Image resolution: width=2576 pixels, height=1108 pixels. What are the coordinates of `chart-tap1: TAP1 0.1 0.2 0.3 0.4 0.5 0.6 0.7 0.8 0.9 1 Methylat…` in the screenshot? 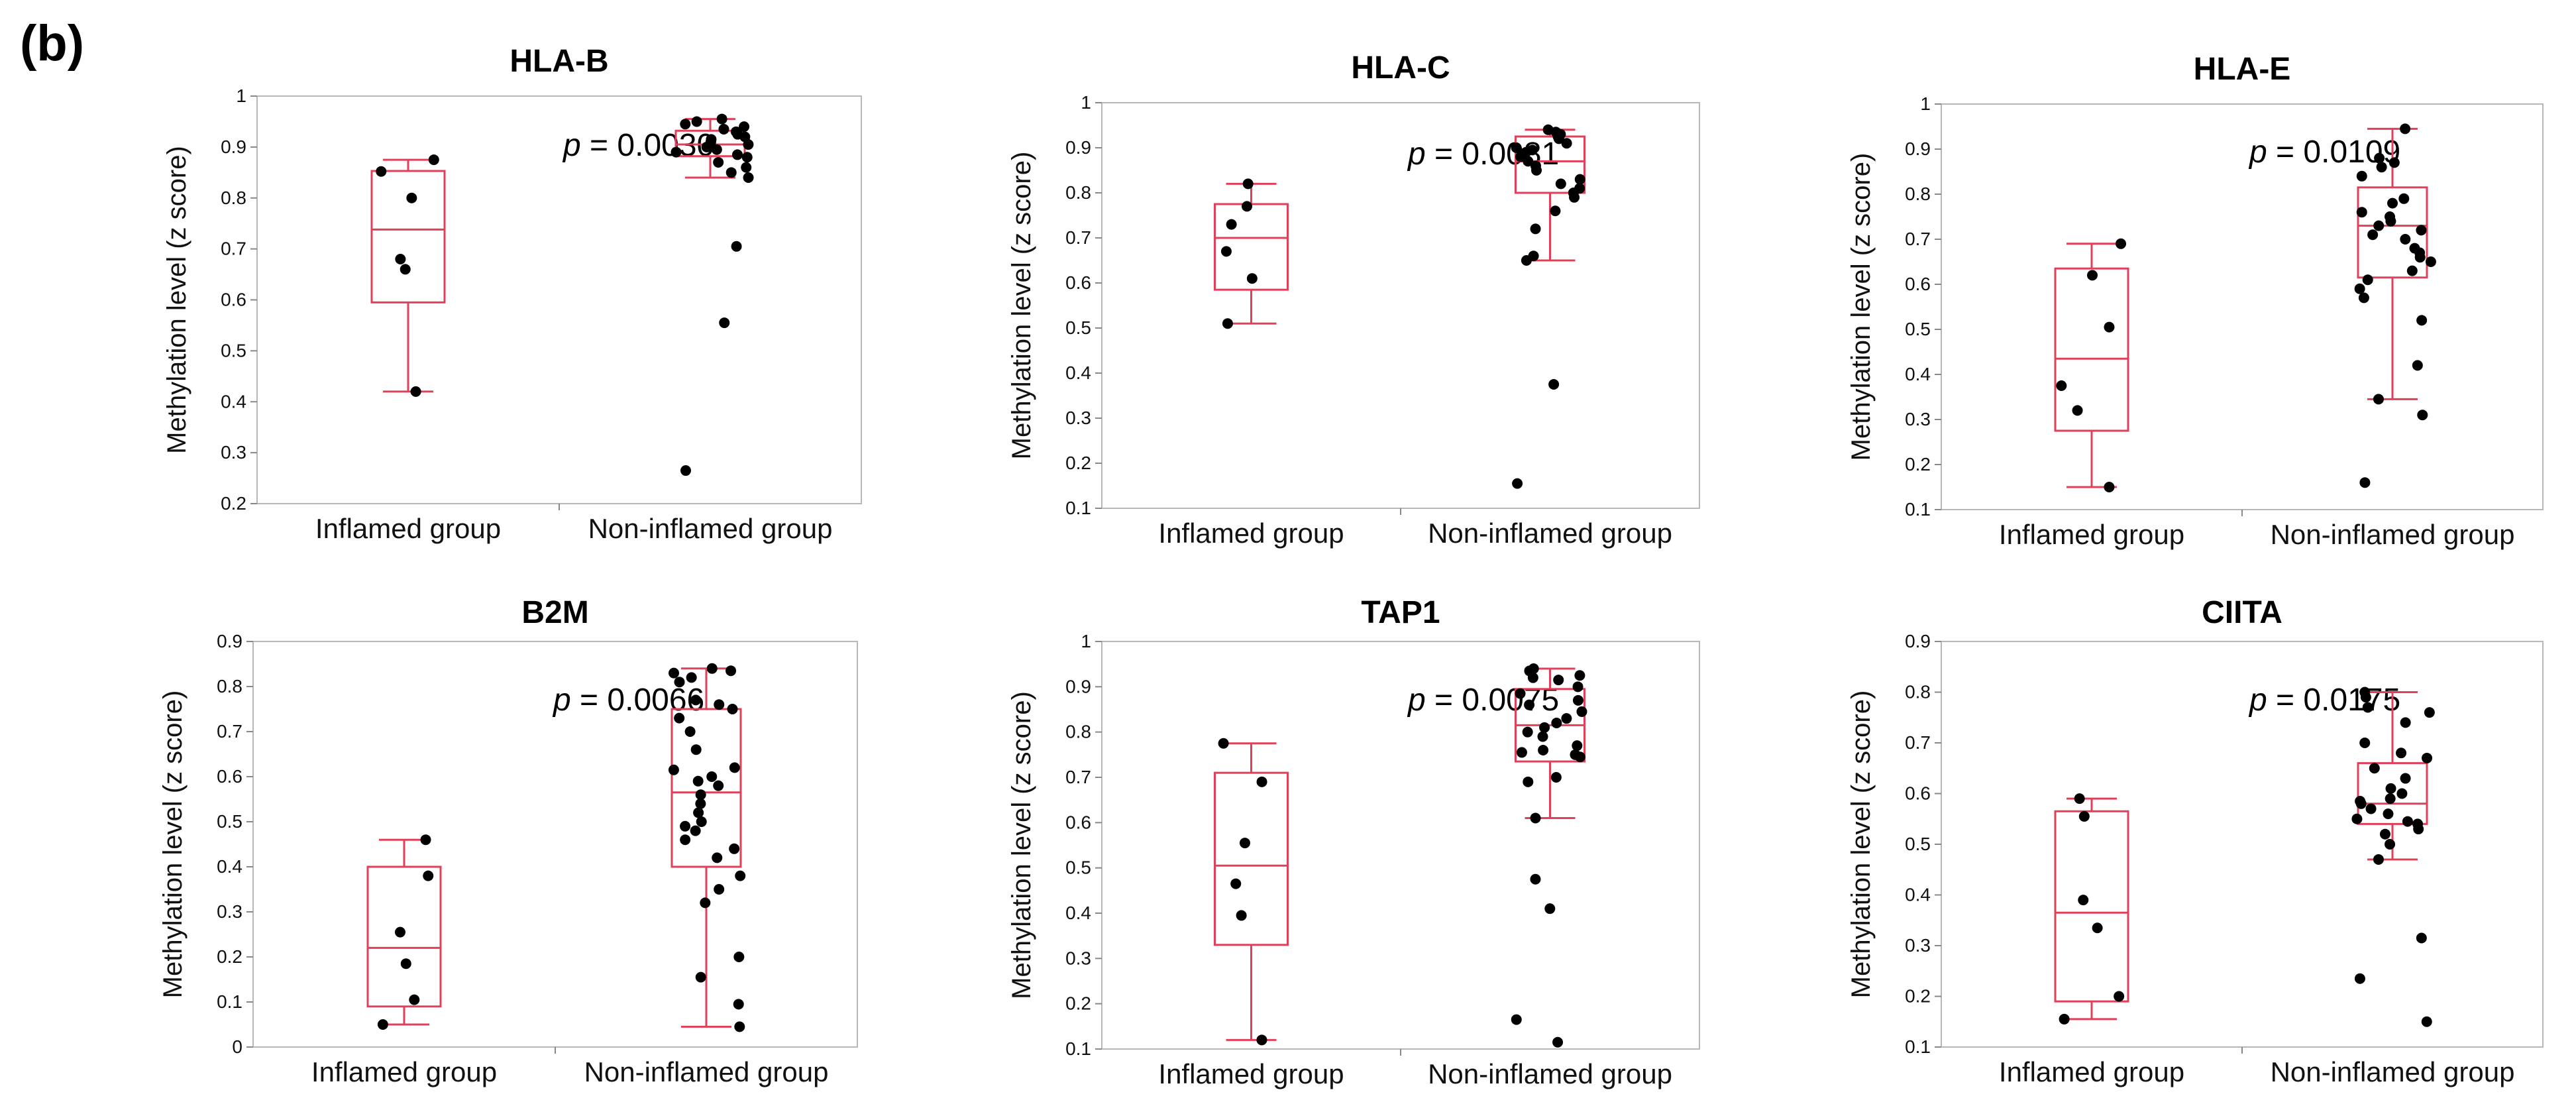 It's located at (1353, 842).